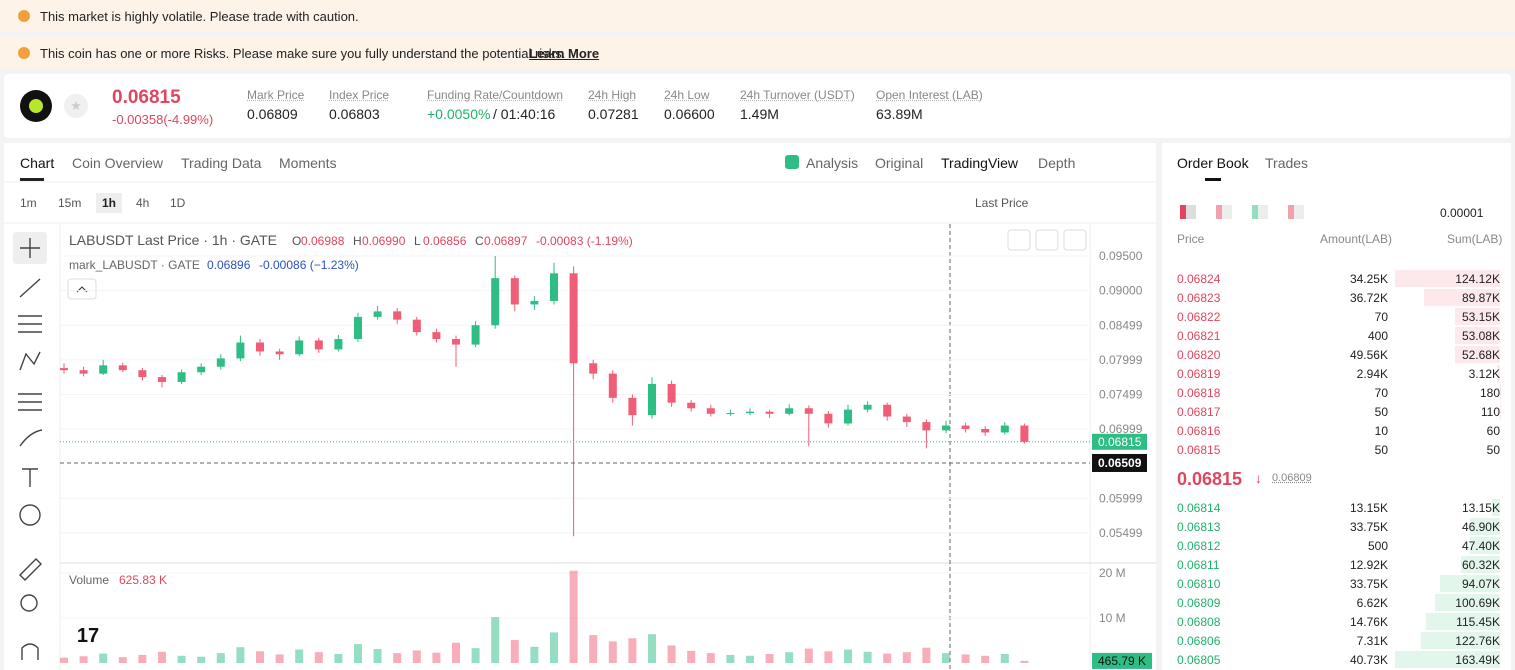 The width and height of the screenshot is (1515, 670). I want to click on mark-change: -0.00086 (−1.23%), so click(309, 265).